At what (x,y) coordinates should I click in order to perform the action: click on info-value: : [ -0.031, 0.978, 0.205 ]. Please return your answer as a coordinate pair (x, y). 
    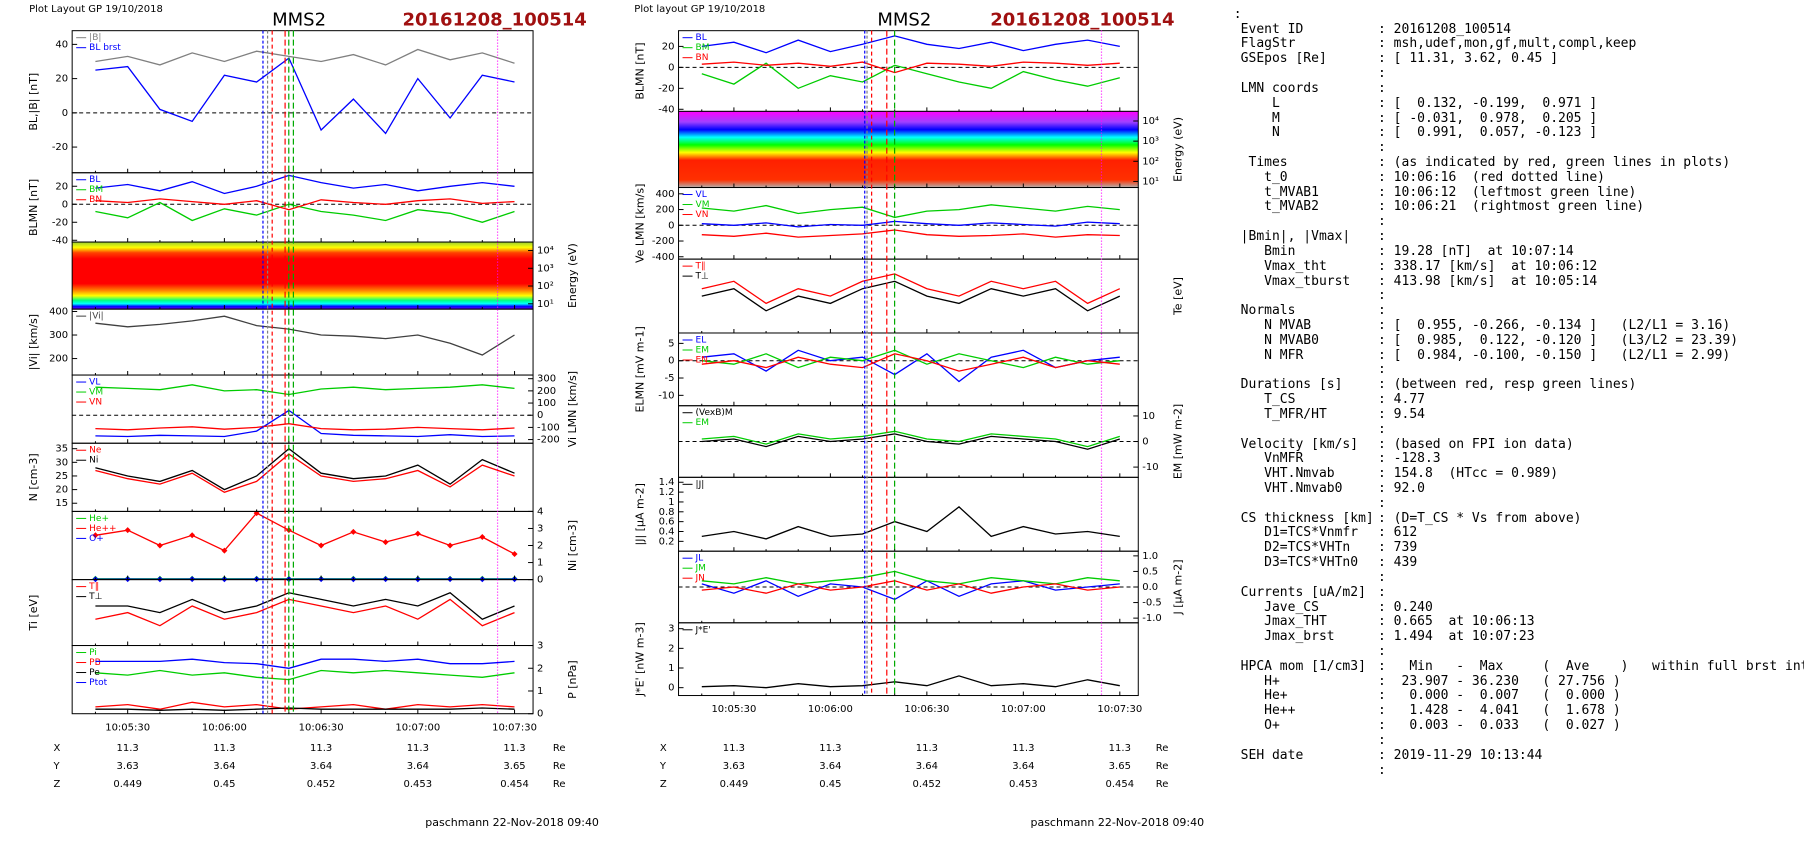
    Looking at the image, I should click on (1488, 118).